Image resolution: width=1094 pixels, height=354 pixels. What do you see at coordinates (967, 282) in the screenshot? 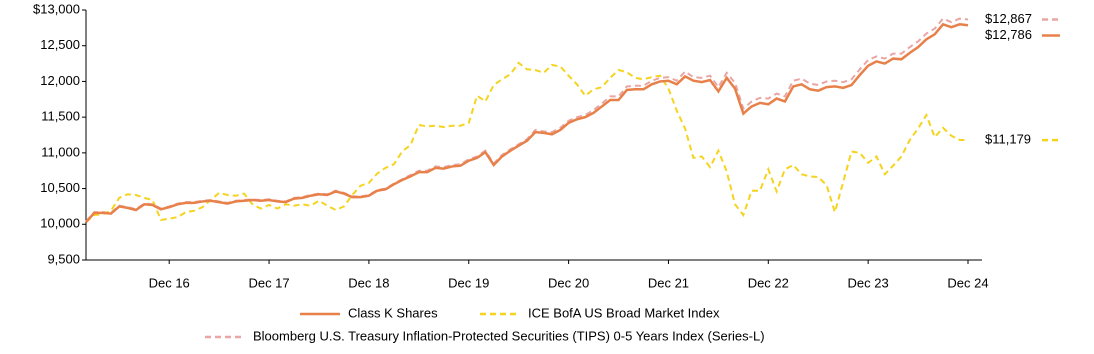
I see `x-tick-label: Dec 24` at bounding box center [967, 282].